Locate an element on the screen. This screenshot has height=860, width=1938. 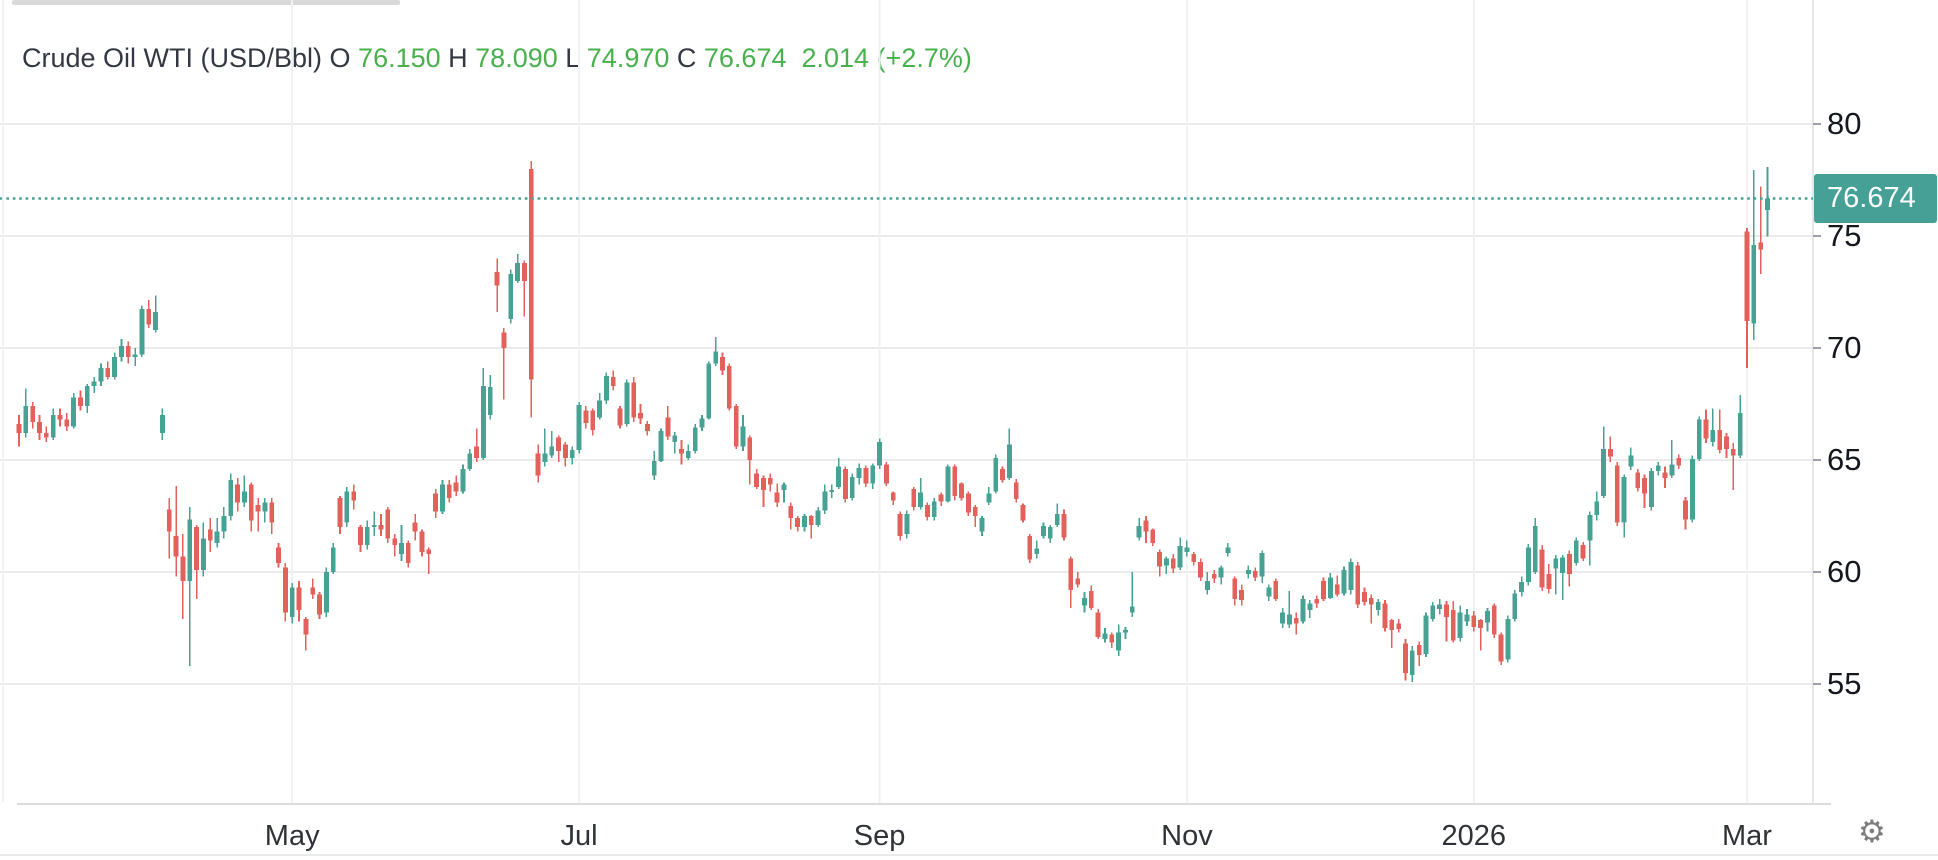
y-axis-label: 70 is located at coordinates (1844, 347).